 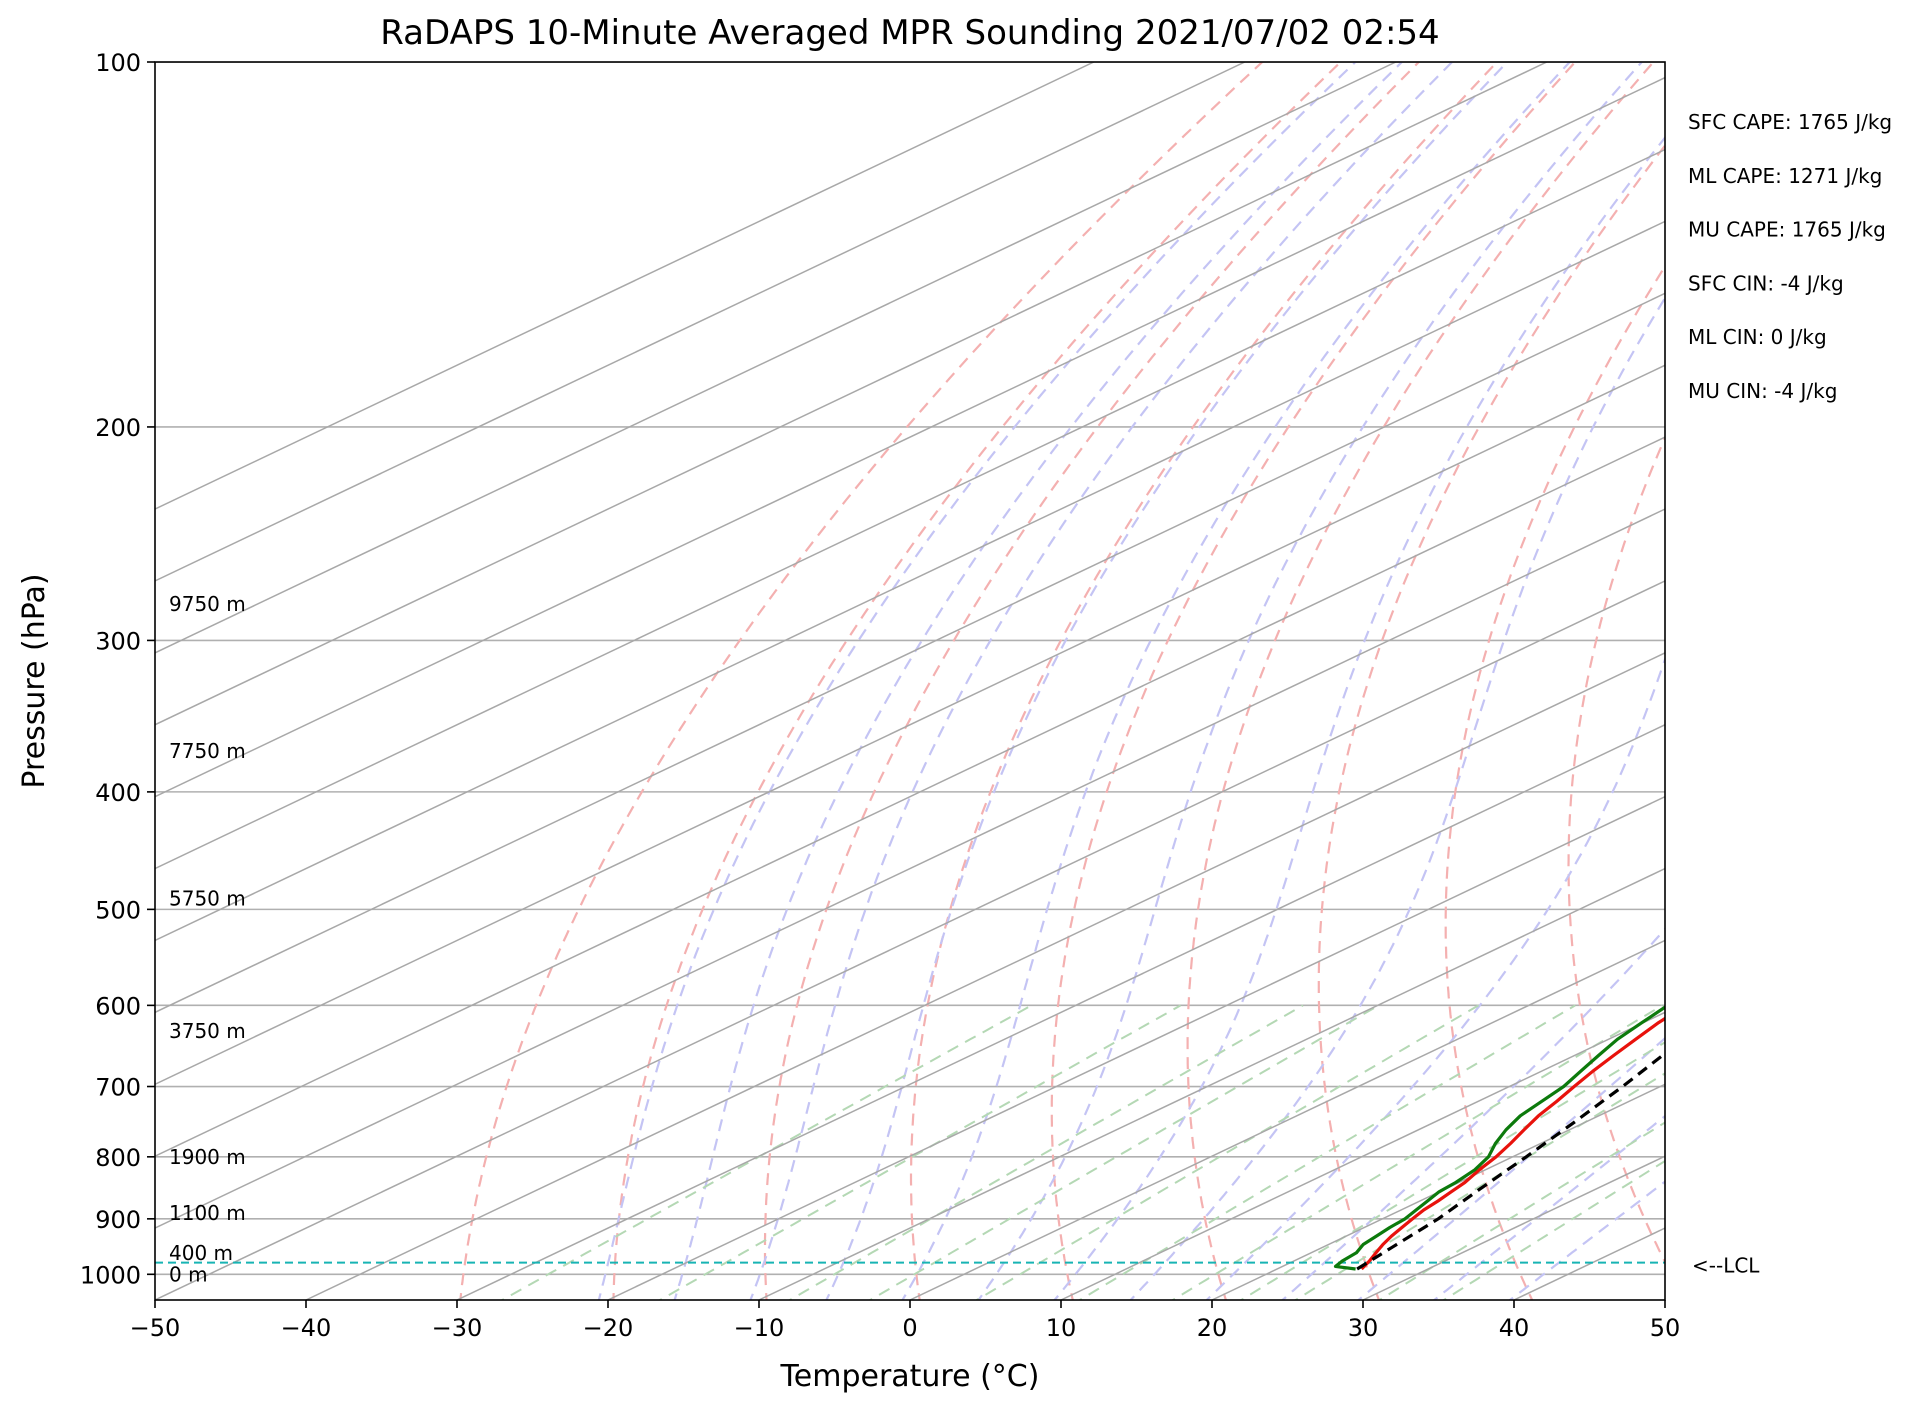 I want to click on parcel-line, so click(x=1510, y=1161).